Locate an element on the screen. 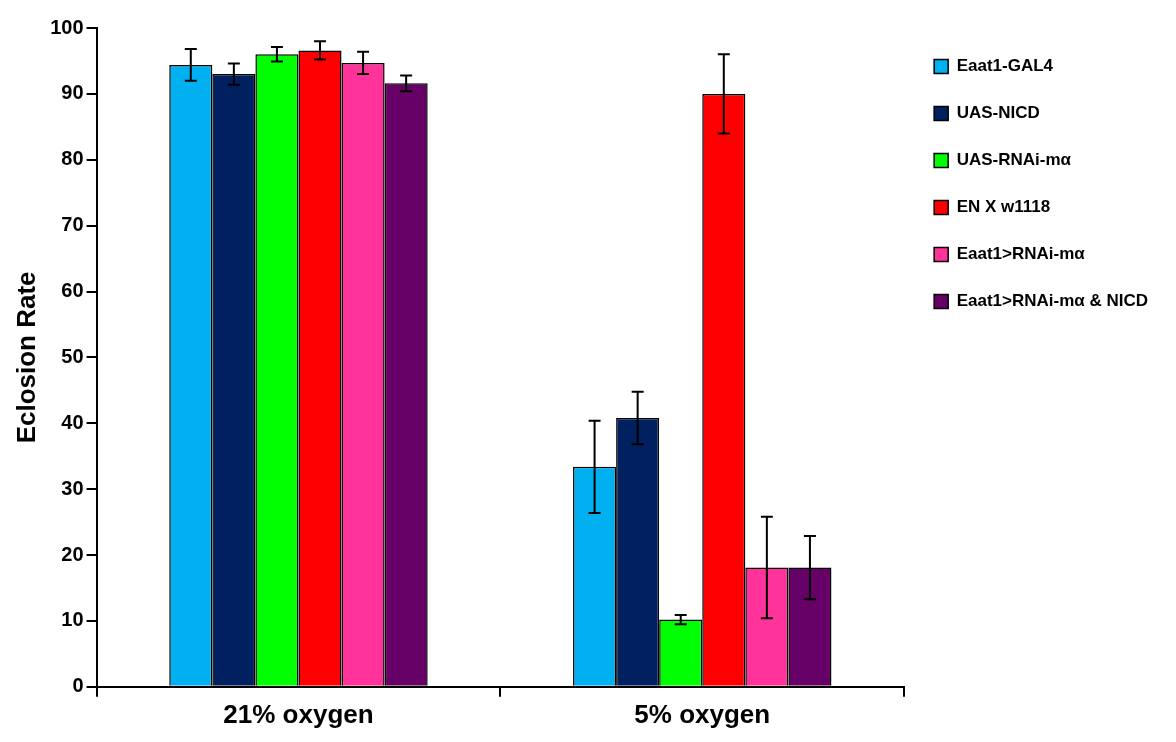 The image size is (1176, 742). y-tick-label: 30 is located at coordinates (72, 487).